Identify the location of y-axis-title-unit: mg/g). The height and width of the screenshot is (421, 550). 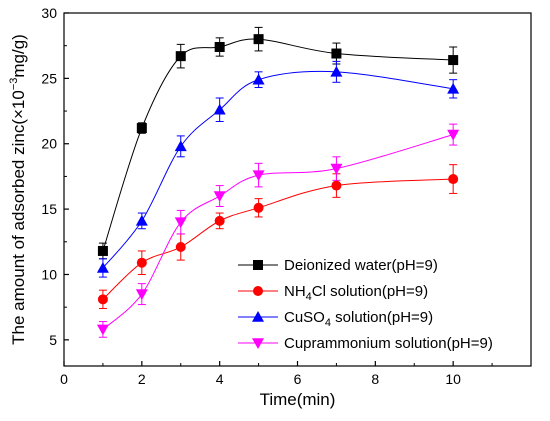
(18, 55).